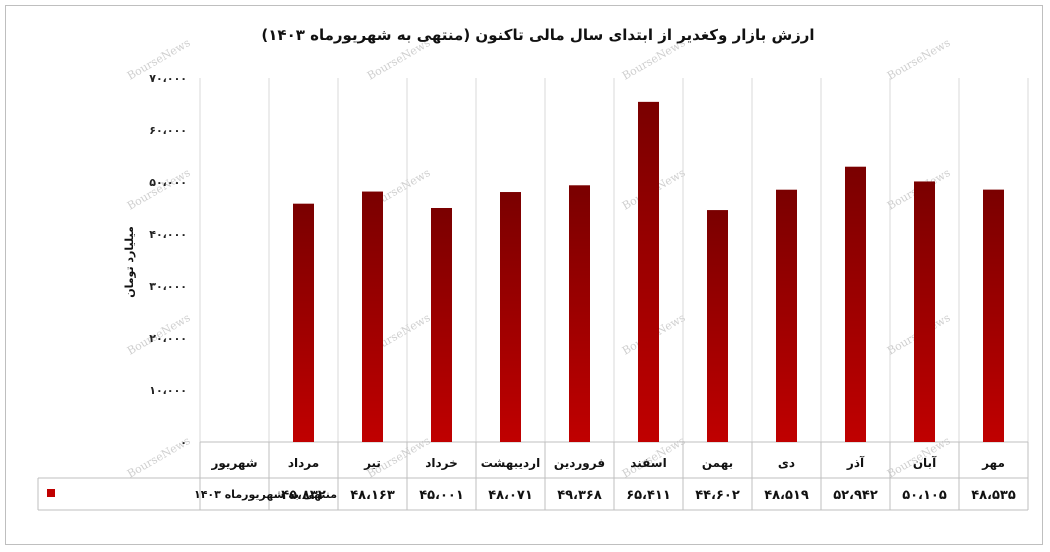 This screenshot has height=552, width=1050. I want to click on legend-key, so click(51, 493).